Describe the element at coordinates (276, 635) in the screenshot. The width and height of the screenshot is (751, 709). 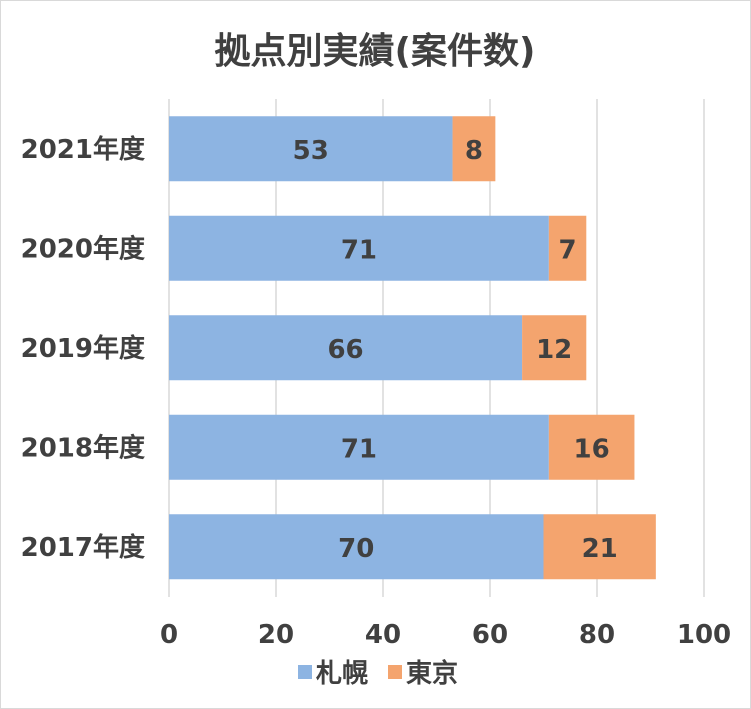
I see `x-tick-label: 20` at that location.